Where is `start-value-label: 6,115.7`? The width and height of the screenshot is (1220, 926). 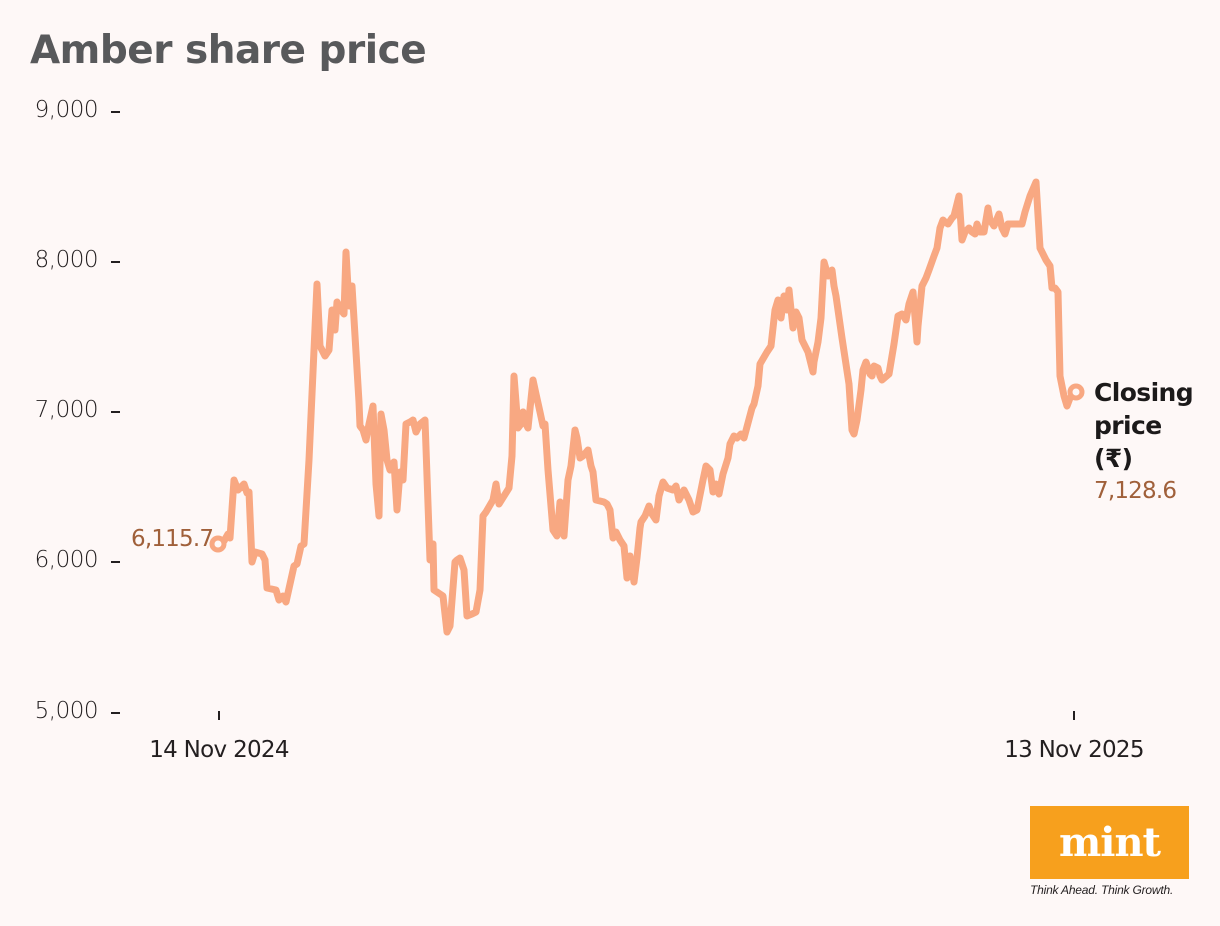
start-value-label: 6,115.7 is located at coordinates (172, 539).